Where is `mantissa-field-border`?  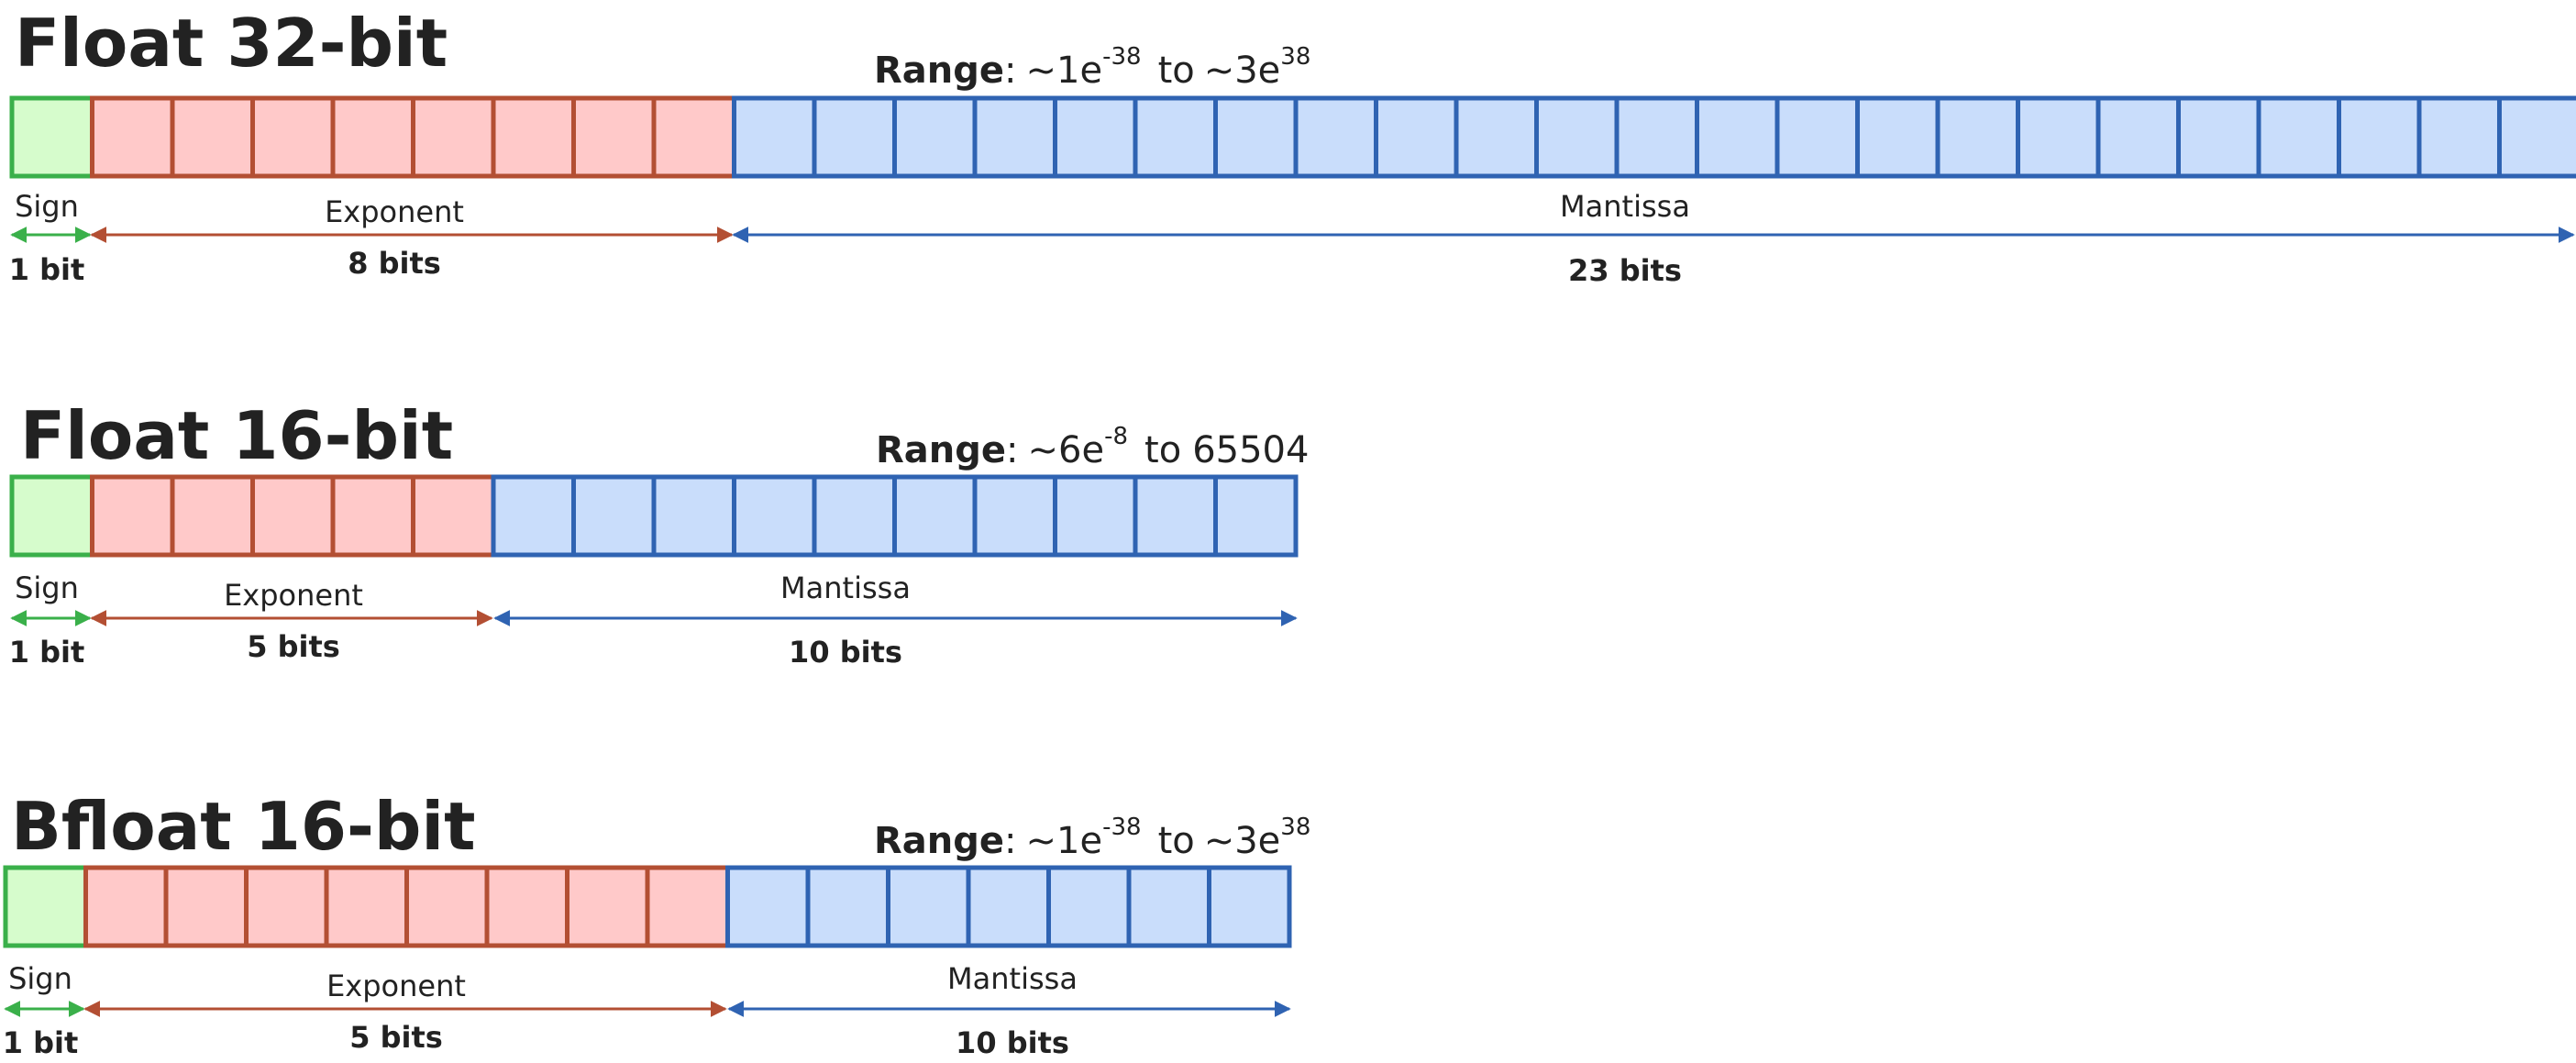 mantissa-field-border is located at coordinates (895, 516).